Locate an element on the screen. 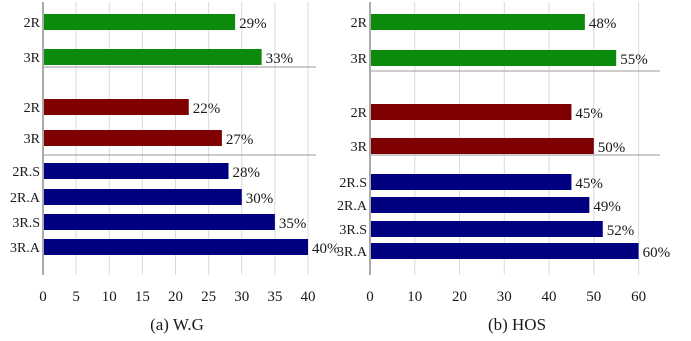  subfigure-caption: (b) HOS is located at coordinates (517, 324).